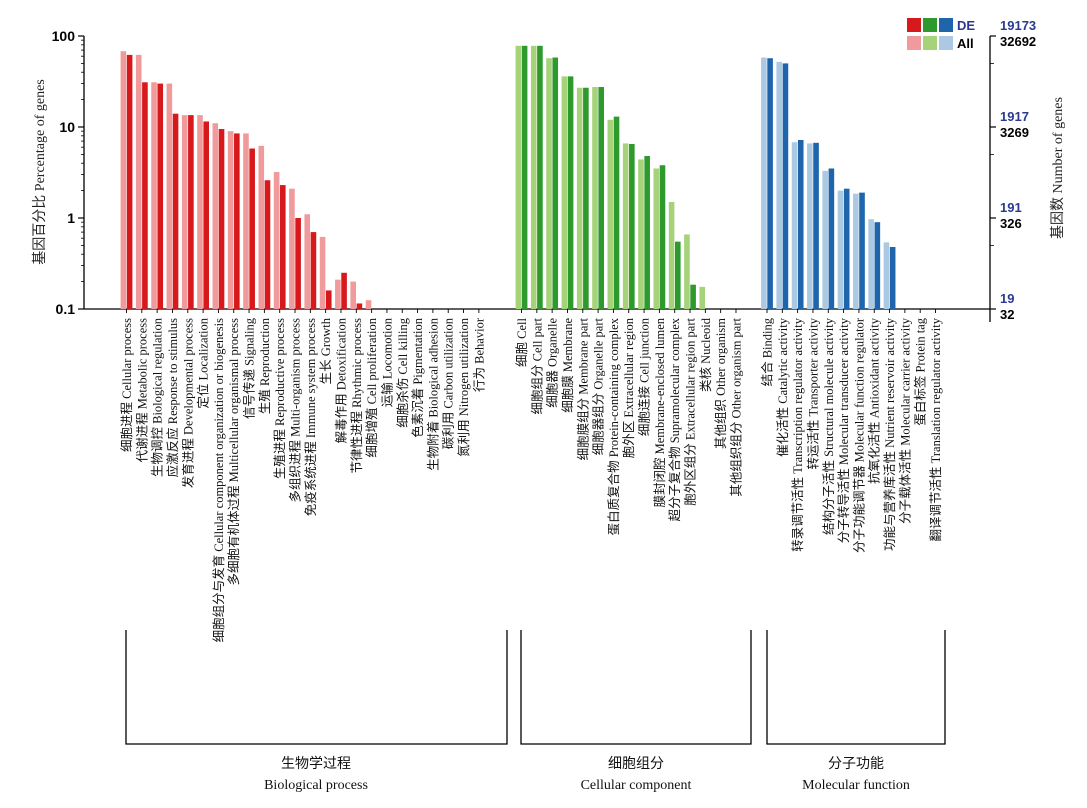 This screenshot has width=1087, height=808. What do you see at coordinates (568, 365) in the screenshot?
I see `category-label: 细胞膜 Membrane` at bounding box center [568, 365].